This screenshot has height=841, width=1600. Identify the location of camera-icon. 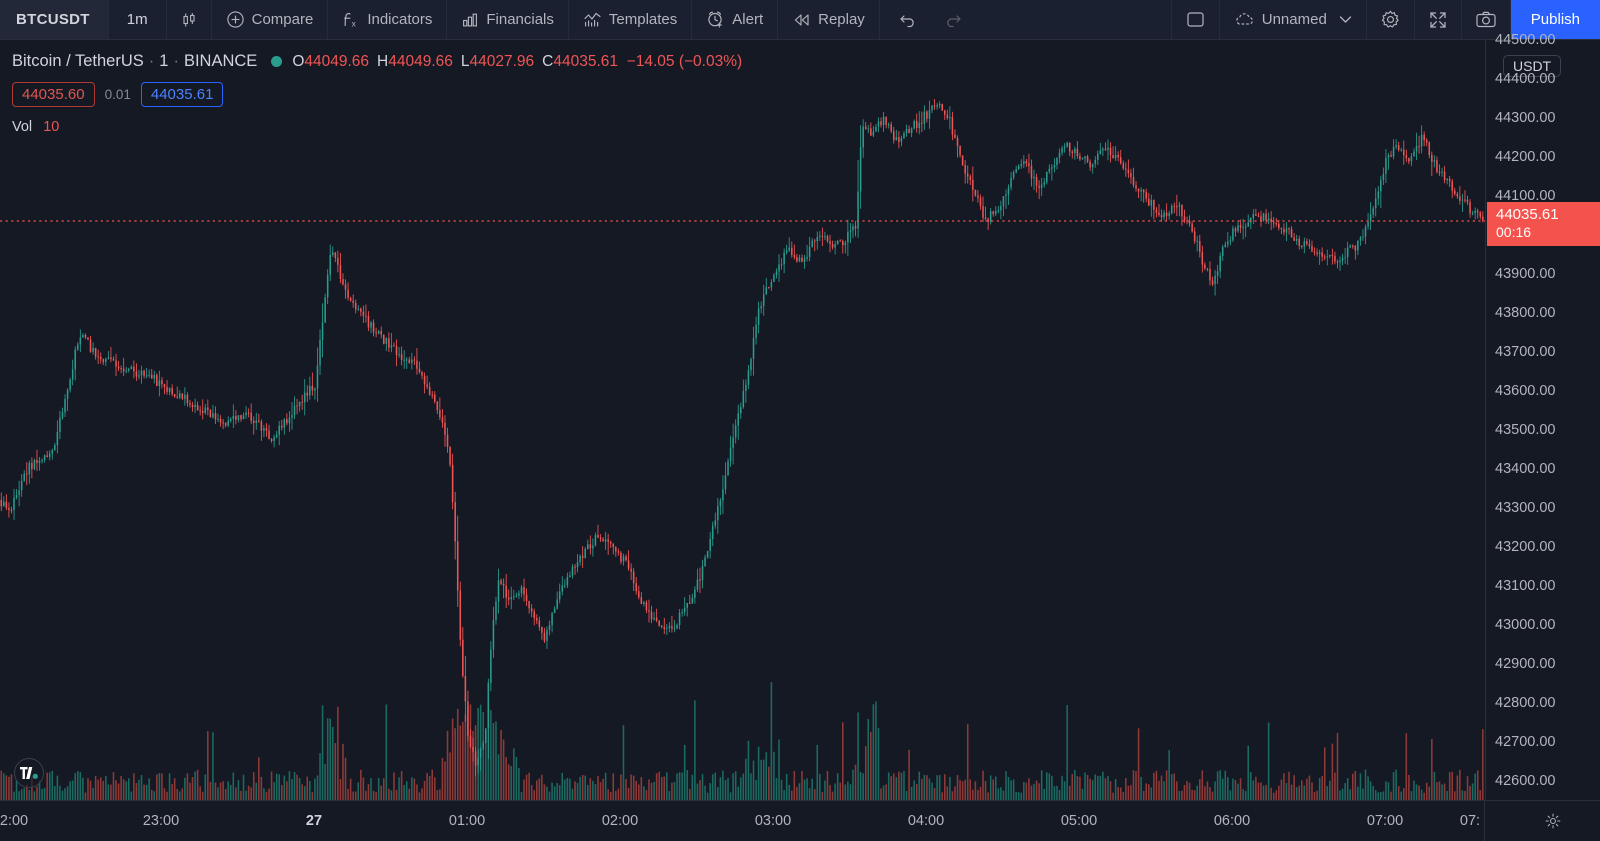
(1486, 19).